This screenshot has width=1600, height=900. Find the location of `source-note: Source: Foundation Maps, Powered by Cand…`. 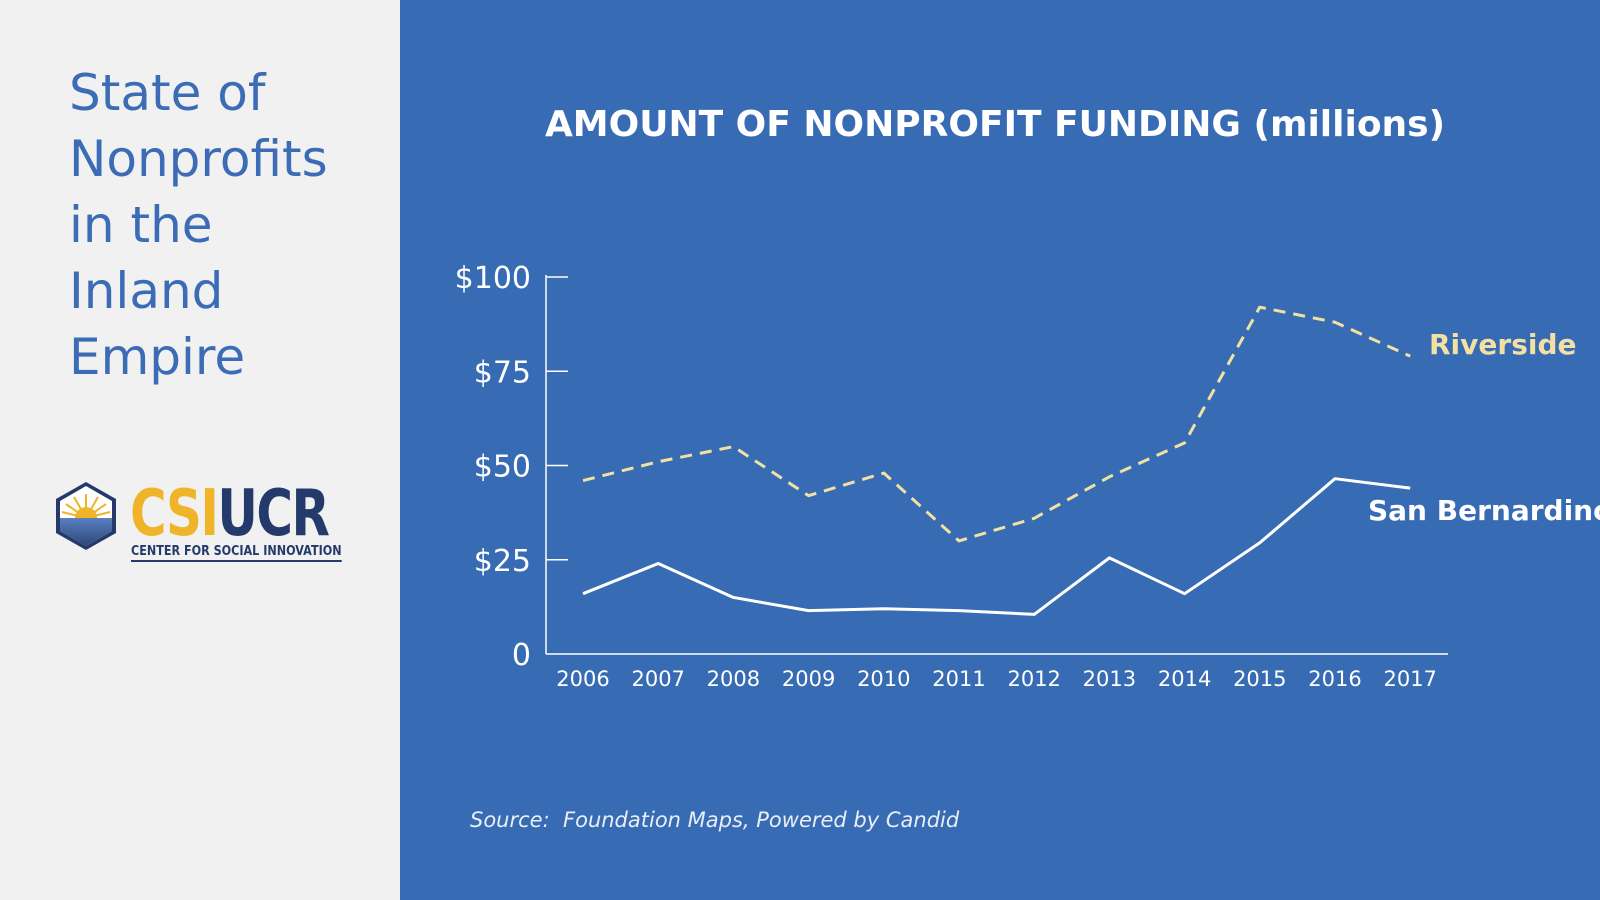

source-note: Source: Foundation Maps, Powered by Cand… is located at coordinates (715, 820).